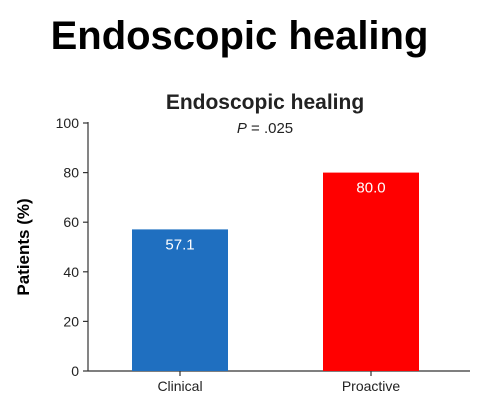 The height and width of the screenshot is (409, 479). What do you see at coordinates (371, 271) in the screenshot?
I see `bar-proactive` at bounding box center [371, 271].